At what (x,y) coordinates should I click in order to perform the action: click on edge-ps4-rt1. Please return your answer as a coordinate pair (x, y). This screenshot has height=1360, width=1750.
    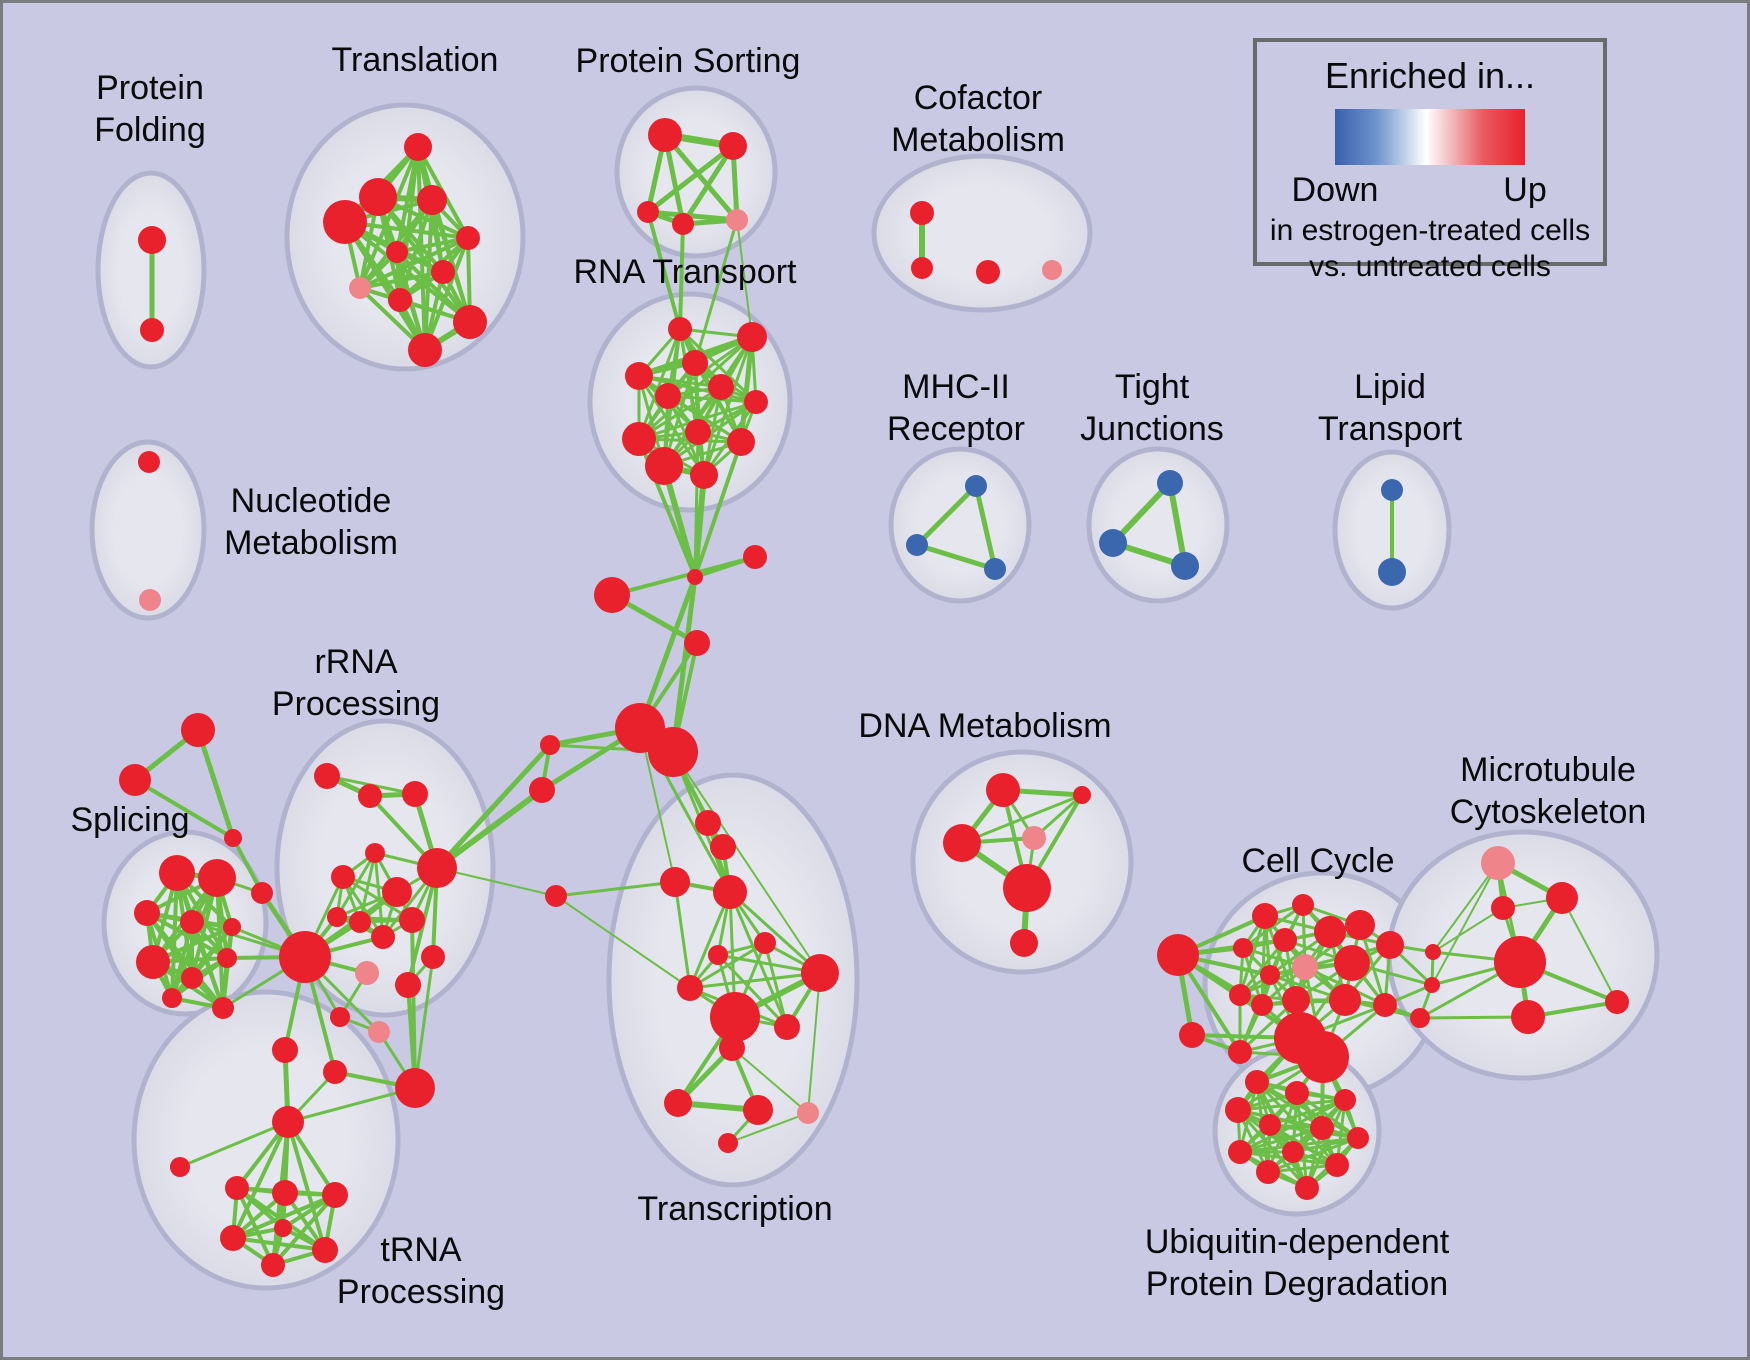
    Looking at the image, I should click on (681, 276).